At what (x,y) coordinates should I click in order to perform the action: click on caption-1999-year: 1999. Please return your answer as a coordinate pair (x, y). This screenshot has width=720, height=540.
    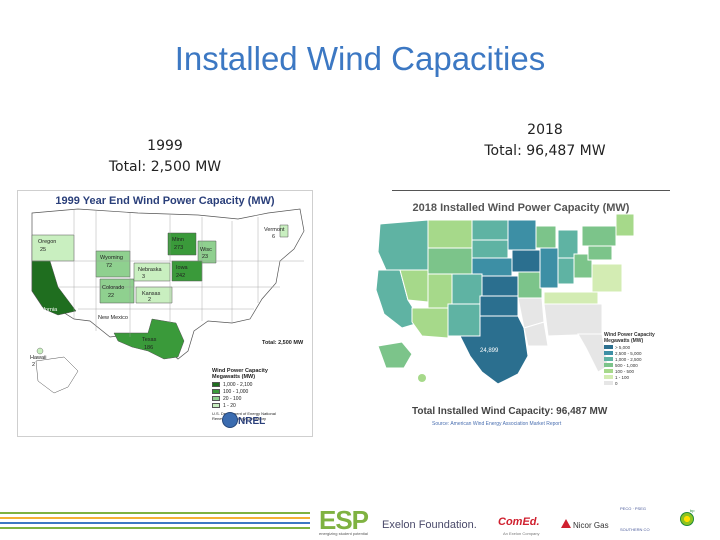
    Looking at the image, I should click on (165, 146).